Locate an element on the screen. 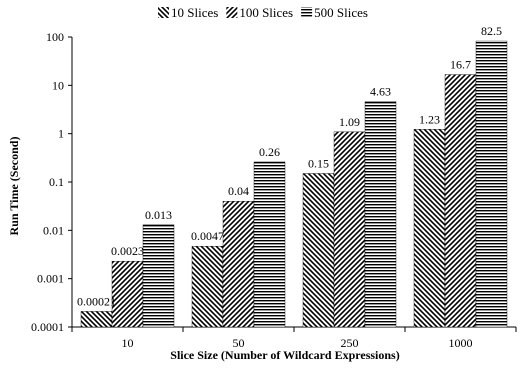 This screenshot has height=370, width=529. y-tick-label: 0.0001 is located at coordinates (47, 327).